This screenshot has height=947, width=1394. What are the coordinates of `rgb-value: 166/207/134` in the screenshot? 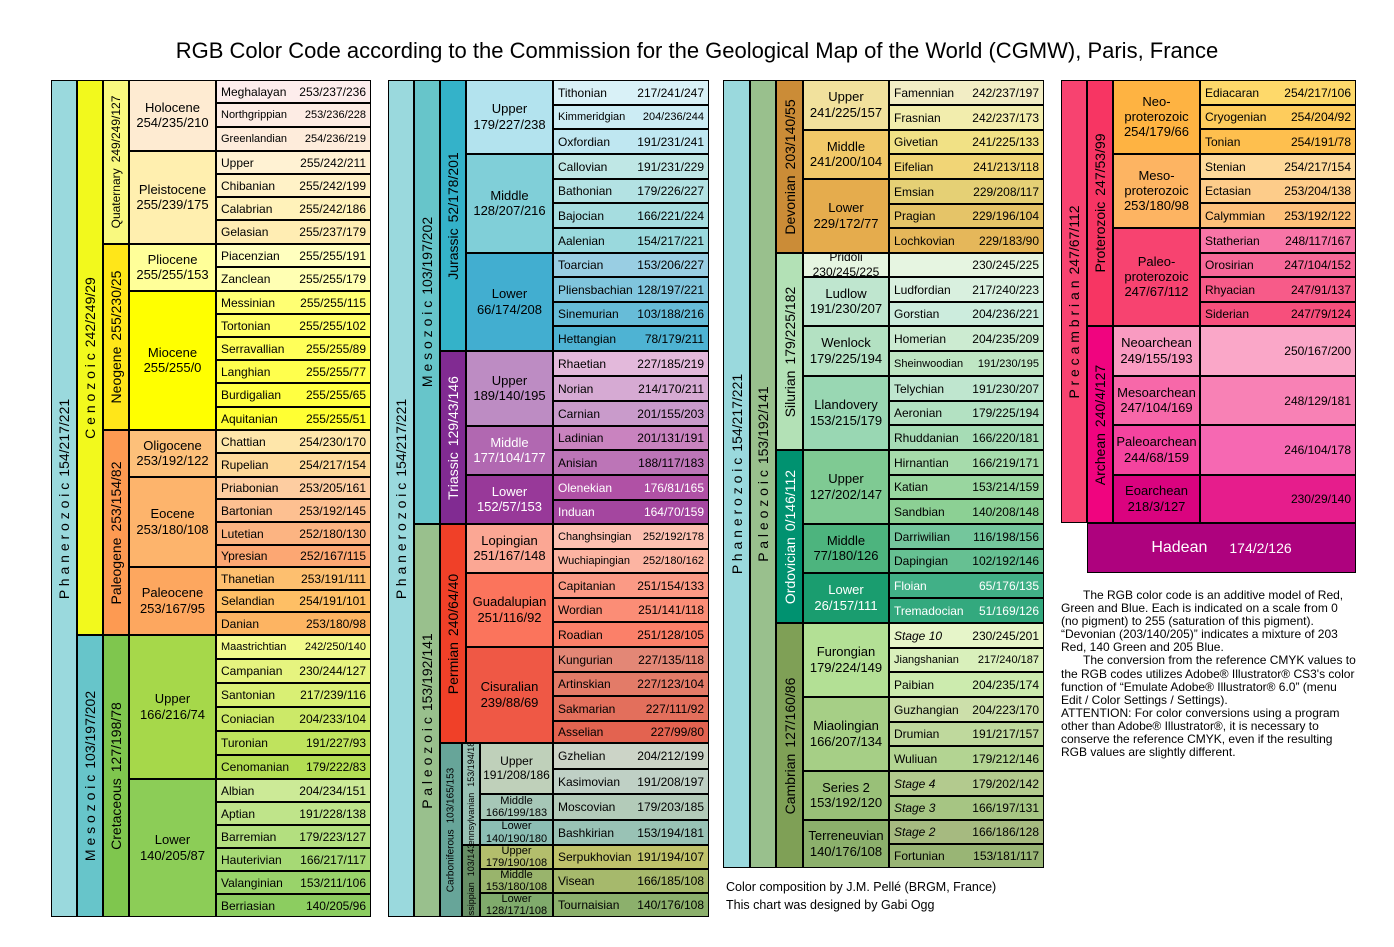 It's located at (846, 741).